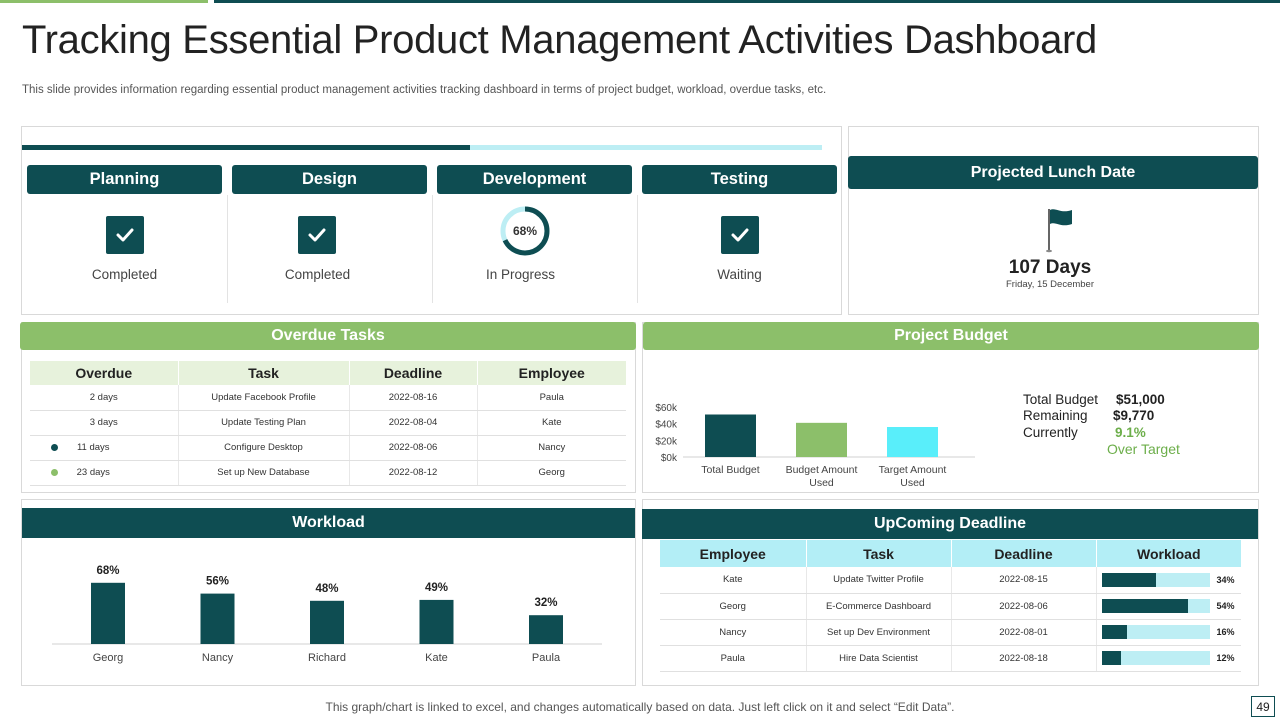  What do you see at coordinates (520, 274) in the screenshot?
I see `stage-development-status: In Progress` at bounding box center [520, 274].